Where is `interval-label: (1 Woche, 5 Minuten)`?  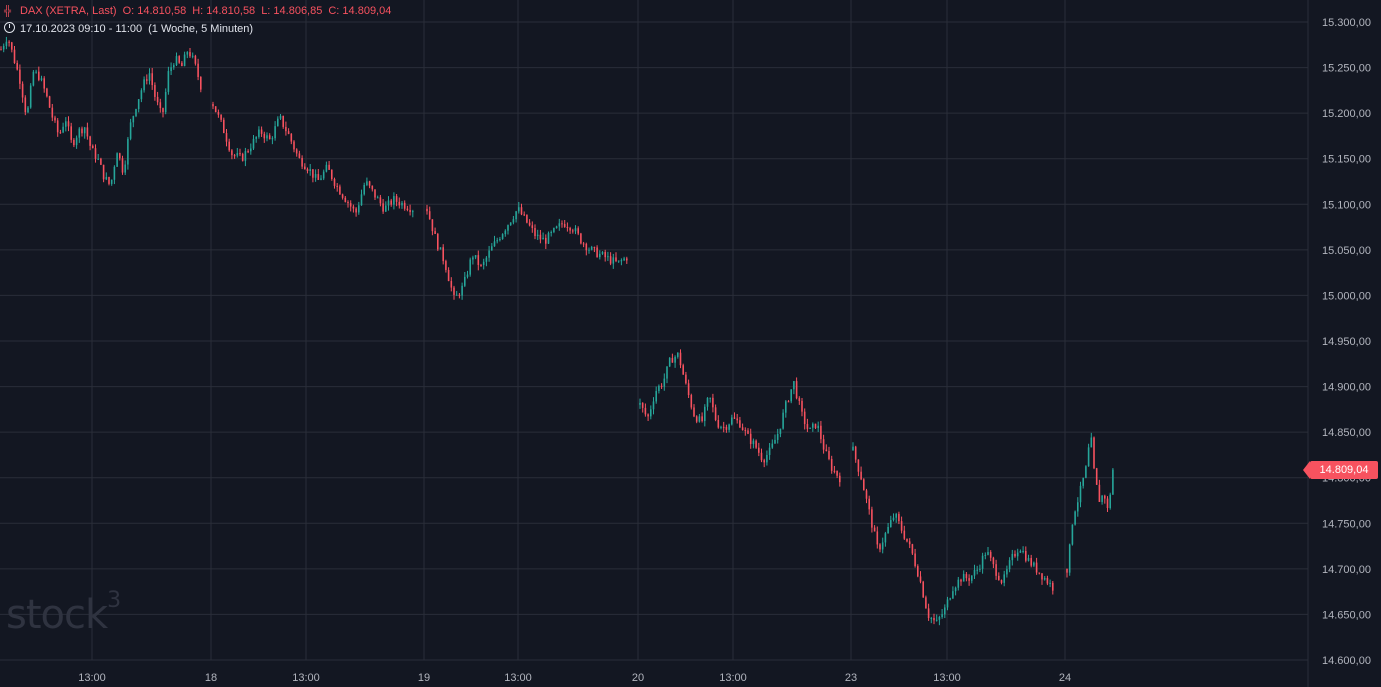
interval-label: (1 Woche, 5 Minuten) is located at coordinates (201, 29).